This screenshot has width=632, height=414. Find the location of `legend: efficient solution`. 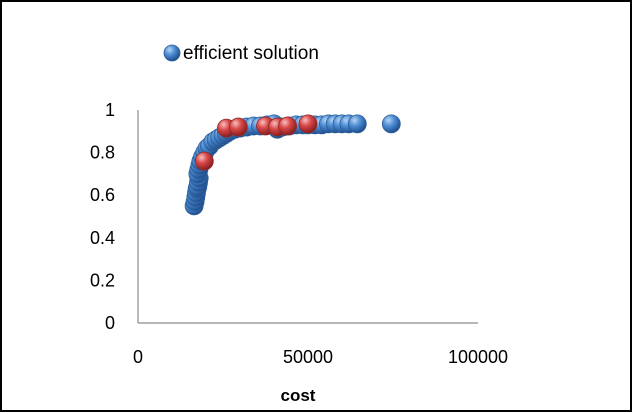

legend: efficient solution is located at coordinates (241, 53).